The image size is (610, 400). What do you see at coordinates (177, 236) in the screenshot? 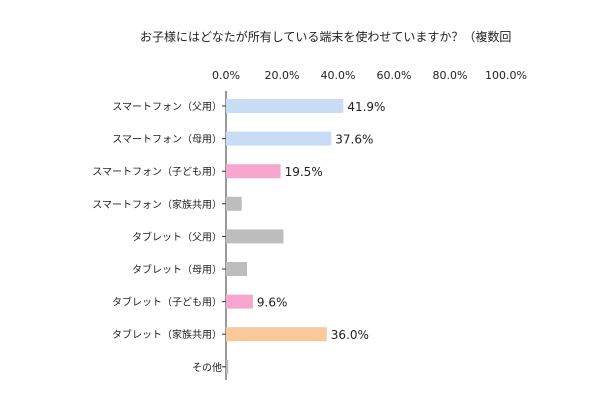
I see `category-label: タブレット（父用）` at bounding box center [177, 236].